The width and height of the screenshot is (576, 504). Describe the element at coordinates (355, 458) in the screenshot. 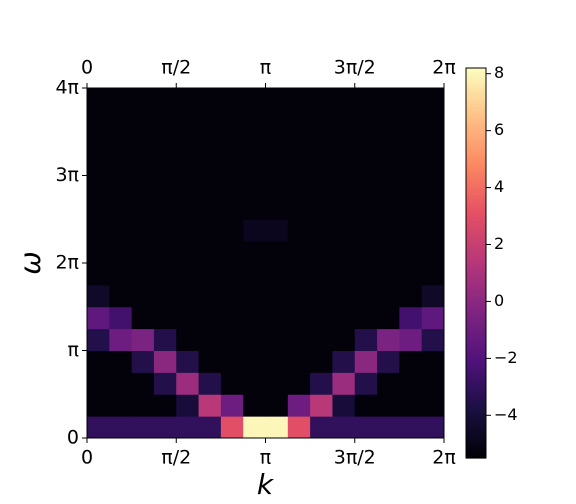

I see `x-tick-label: 3π/2` at that location.